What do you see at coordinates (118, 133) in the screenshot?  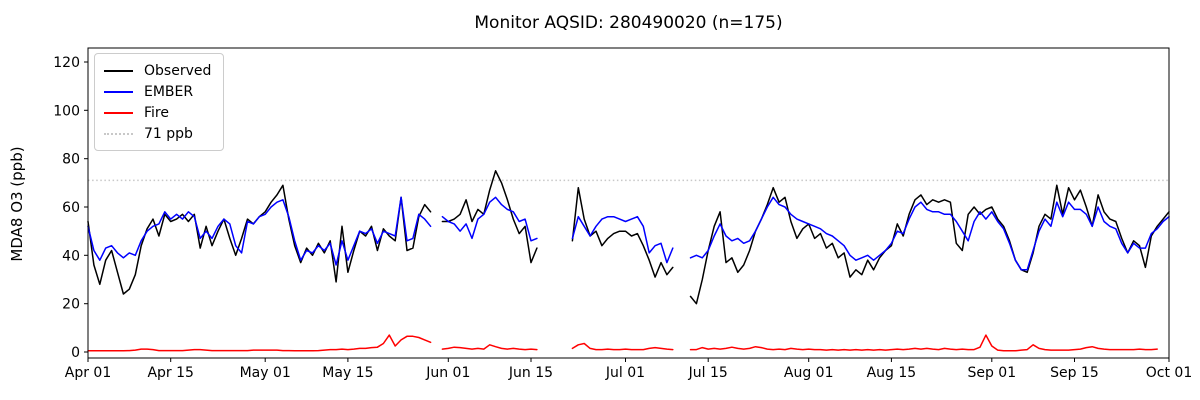 I see `threshold-line-sample` at bounding box center [118, 133].